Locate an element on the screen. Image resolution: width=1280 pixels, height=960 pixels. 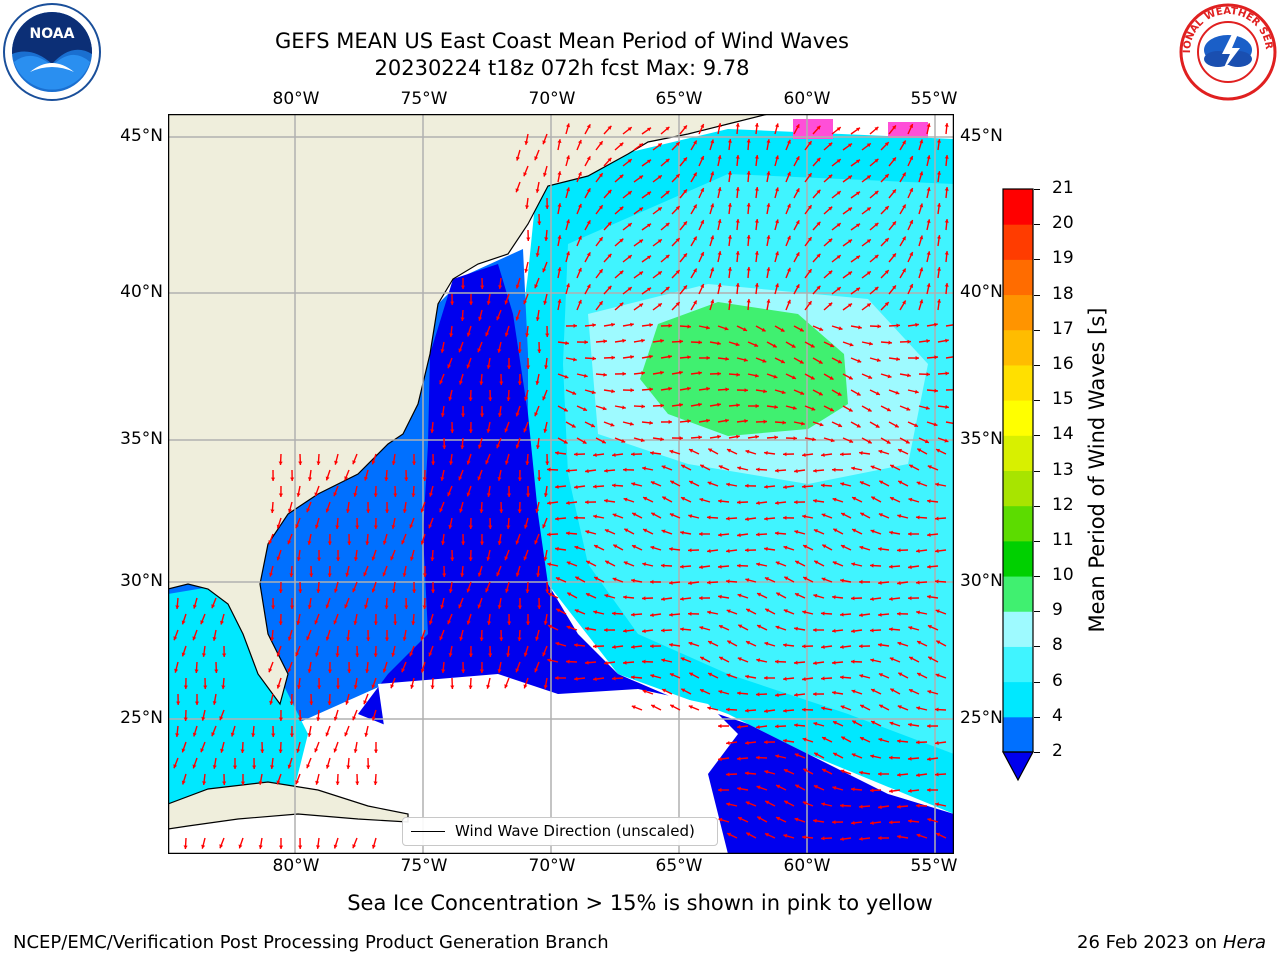
noaa-logo: NOAA is located at coordinates (52, 54).